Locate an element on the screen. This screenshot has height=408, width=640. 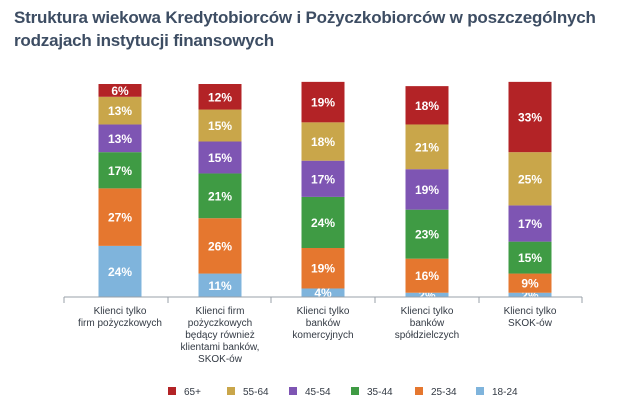
bar-stack: 4%19%24%17%18%19% is located at coordinates (323, 190).